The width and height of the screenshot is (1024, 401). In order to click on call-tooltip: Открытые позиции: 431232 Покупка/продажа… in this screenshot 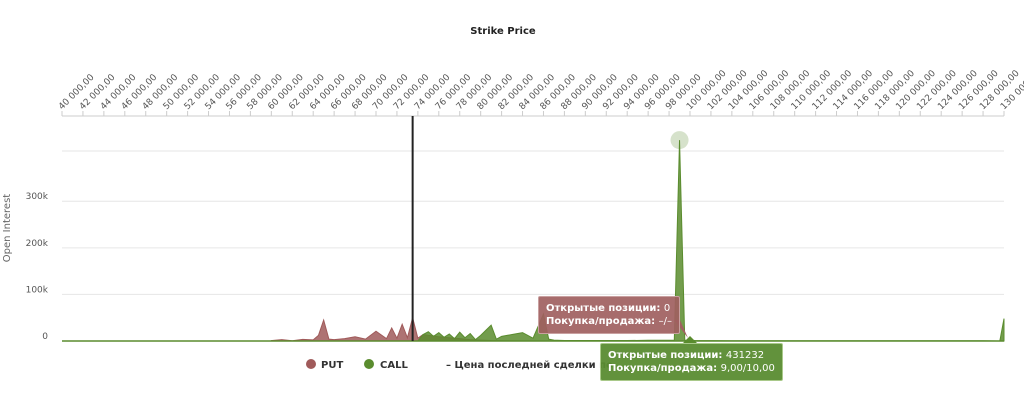, I will do `click(691, 362)`.